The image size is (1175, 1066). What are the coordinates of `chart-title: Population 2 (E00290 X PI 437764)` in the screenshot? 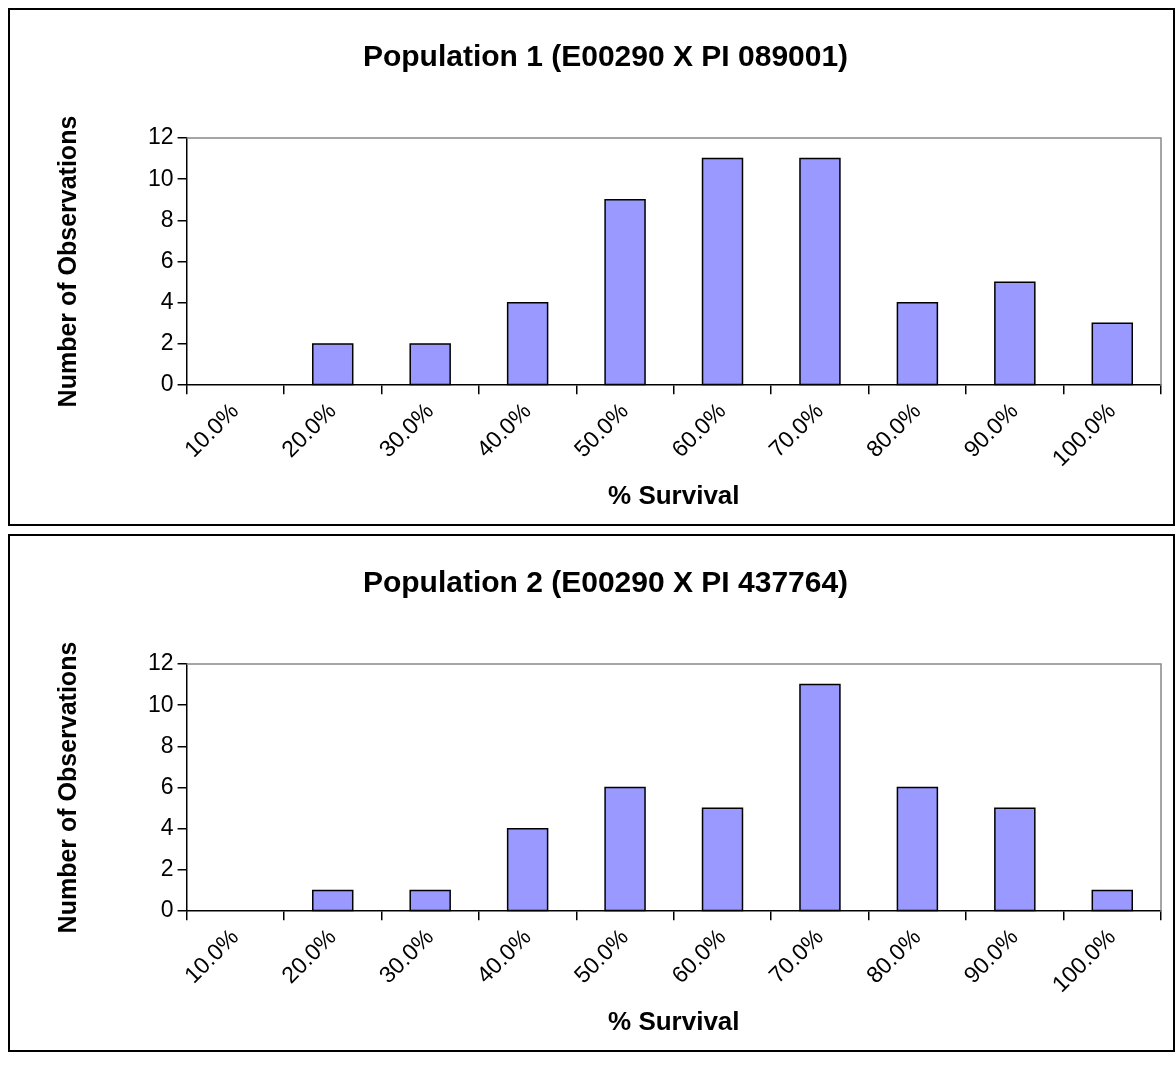 It's located at (605, 582).